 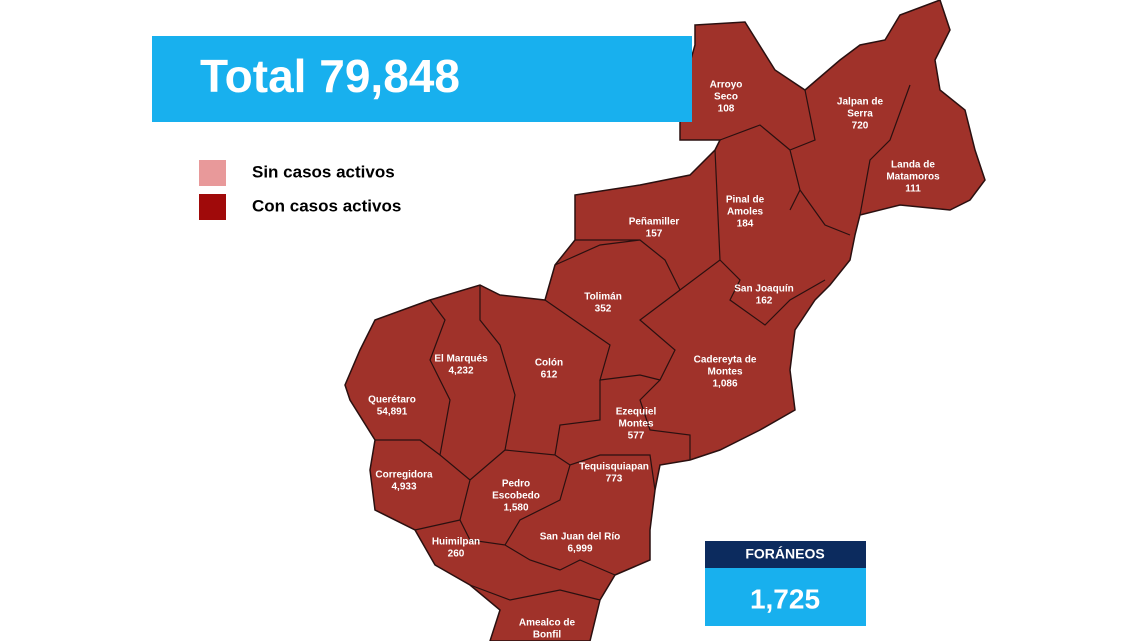 What do you see at coordinates (456, 554) in the screenshot?
I see `municipality-cases: 260` at bounding box center [456, 554].